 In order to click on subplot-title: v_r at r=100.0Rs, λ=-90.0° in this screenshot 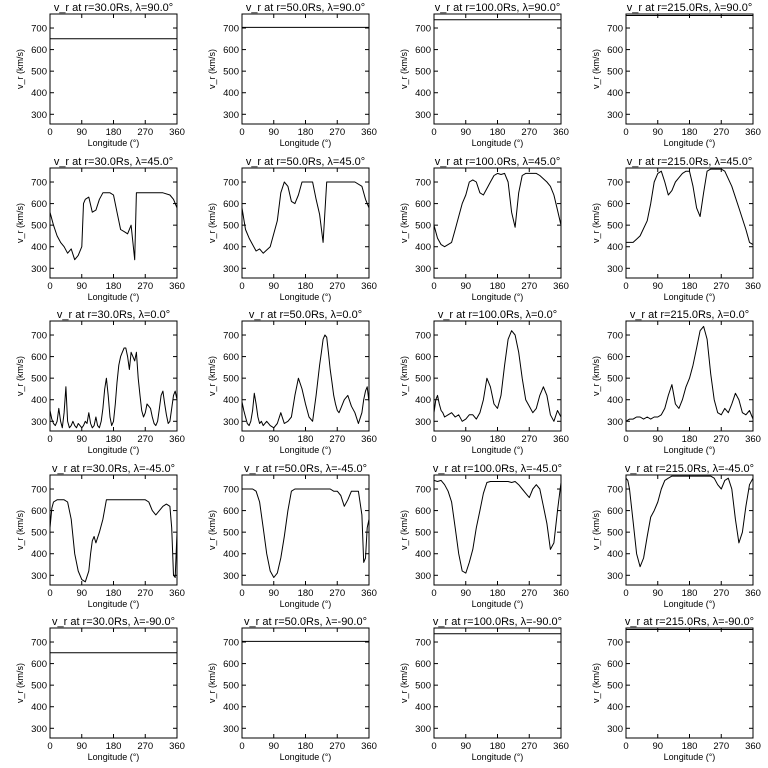, I will do `click(497, 622)`.